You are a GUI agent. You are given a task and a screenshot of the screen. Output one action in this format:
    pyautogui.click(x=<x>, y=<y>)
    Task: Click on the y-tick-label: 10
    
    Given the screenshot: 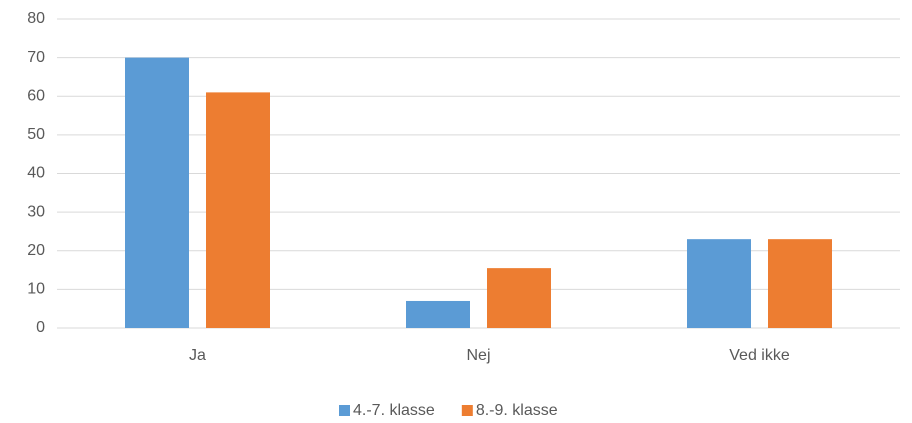 What is the action you would take?
    pyautogui.click(x=36, y=289)
    